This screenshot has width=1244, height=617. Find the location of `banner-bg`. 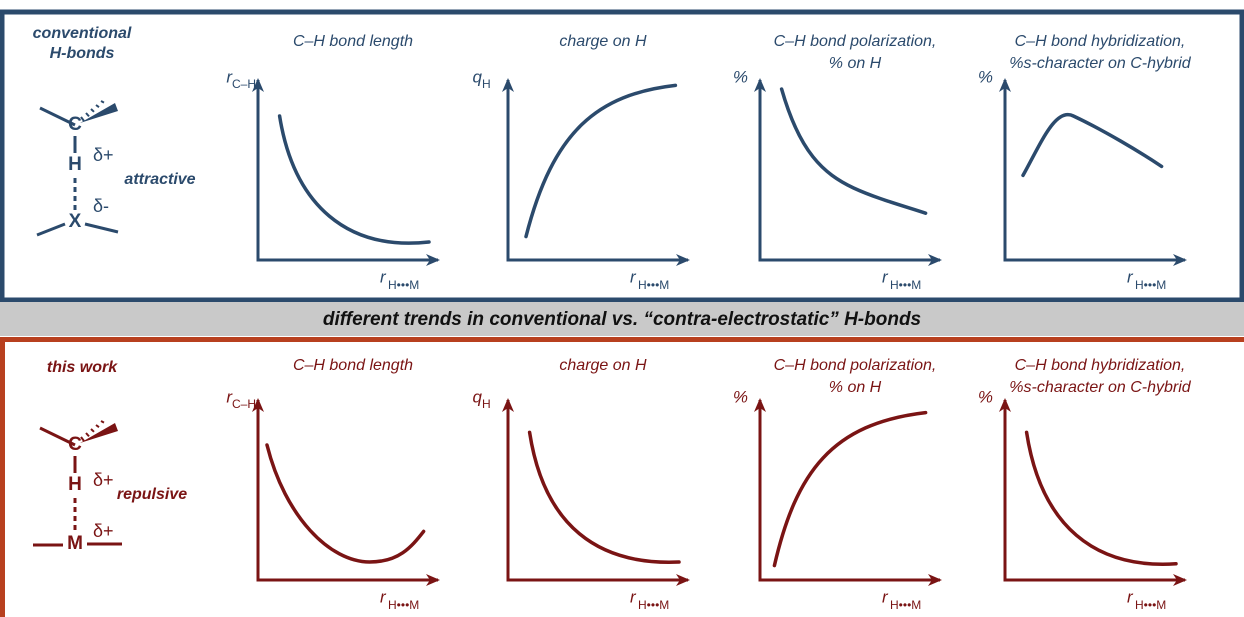

banner-bg is located at coordinates (622, 319).